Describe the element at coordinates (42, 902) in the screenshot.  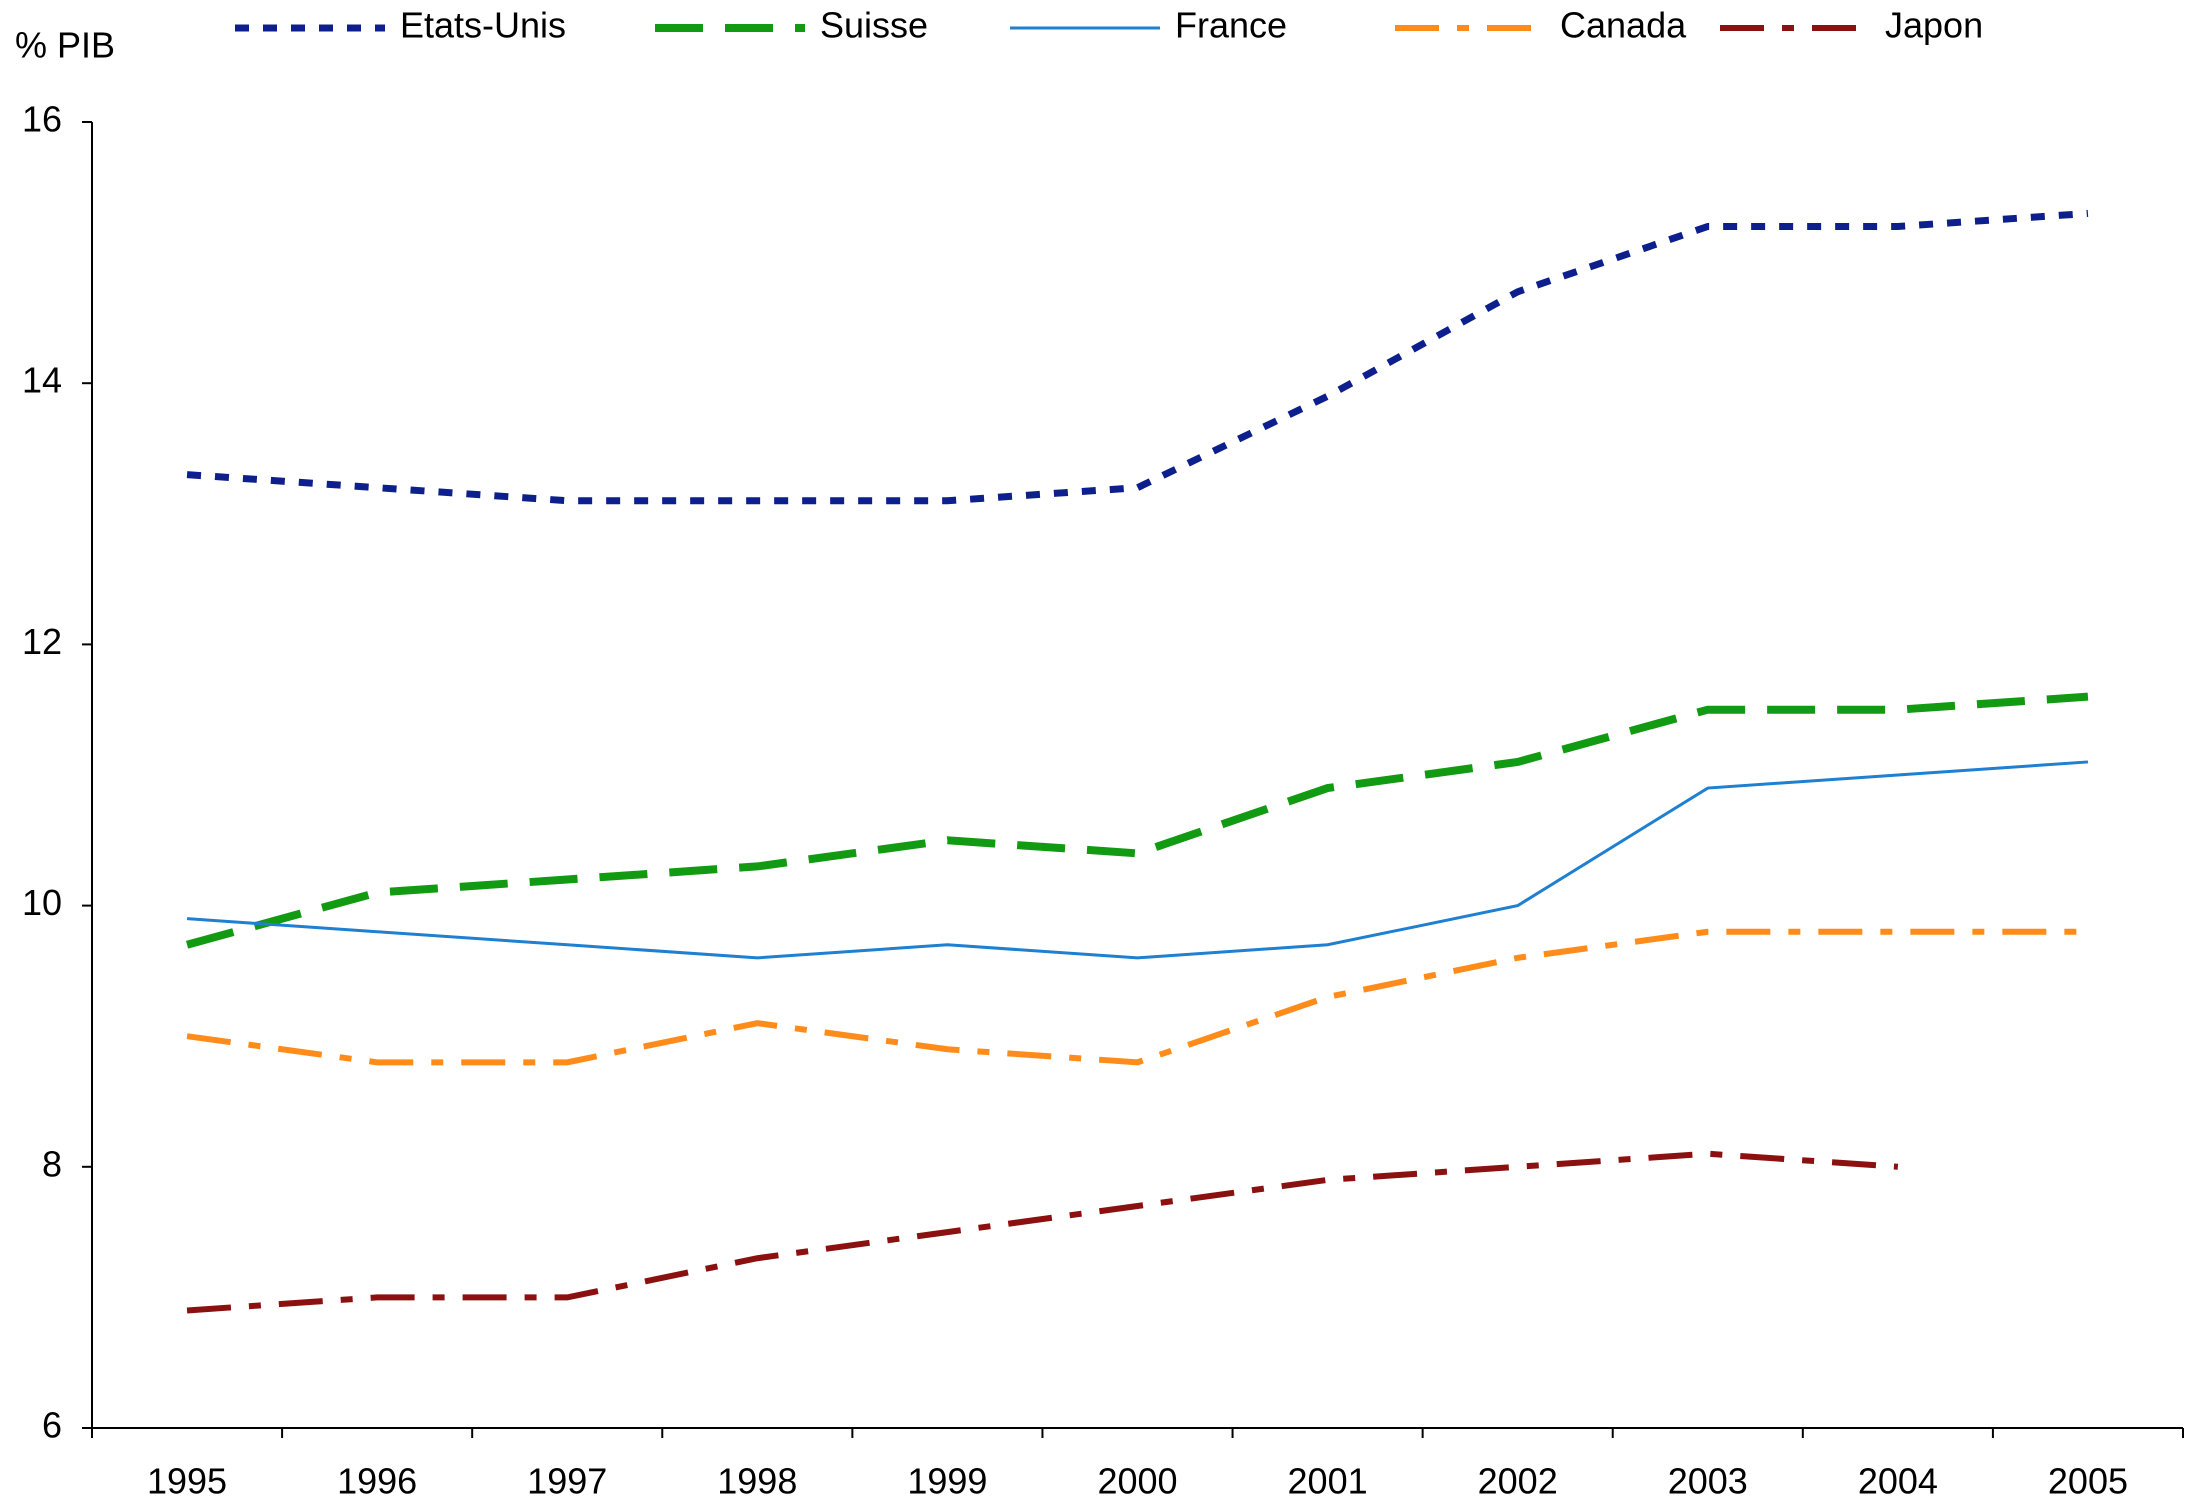
I see `y-tick-label: 10` at that location.